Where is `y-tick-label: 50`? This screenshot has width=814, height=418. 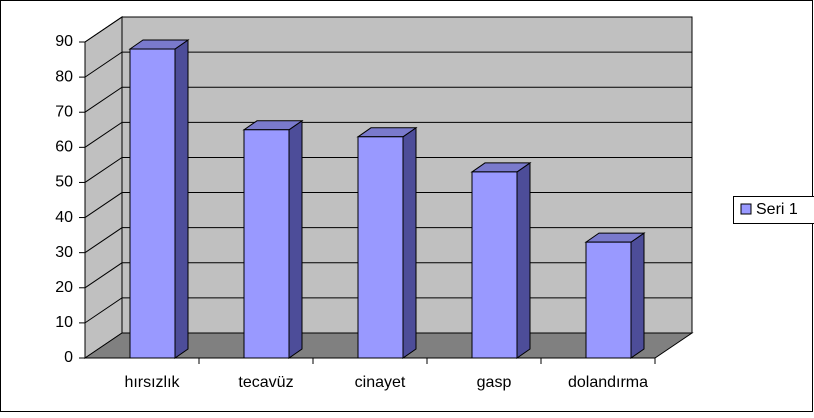
y-tick-label: 50 is located at coordinates (64, 182).